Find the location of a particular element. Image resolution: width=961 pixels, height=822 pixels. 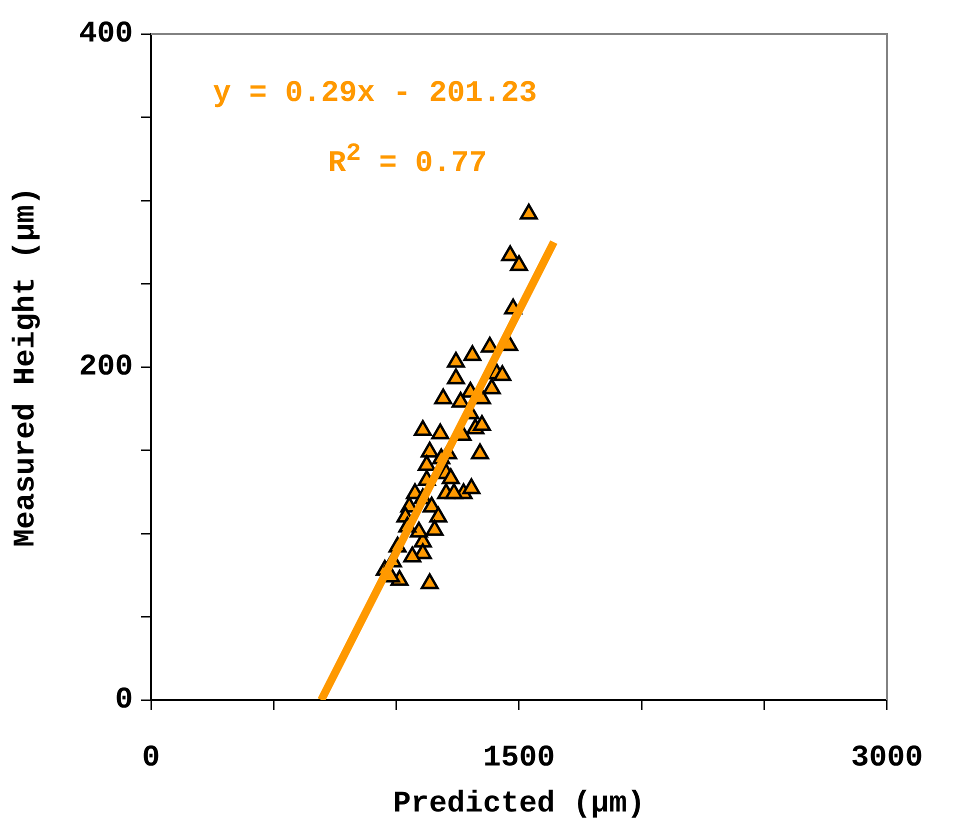

y-tick-label: 400 is located at coordinates (105, 35).